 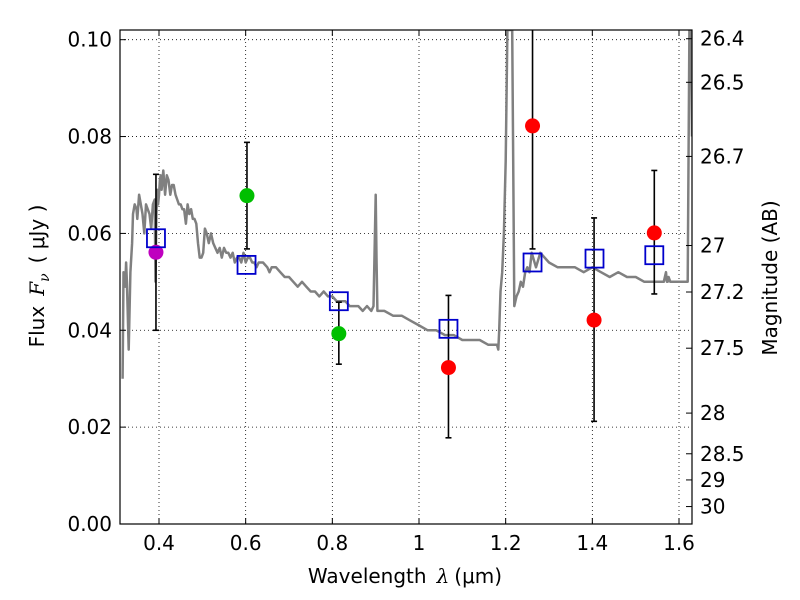 What do you see at coordinates (89, 524) in the screenshot?
I see `y-tick-label: 0.00` at bounding box center [89, 524].